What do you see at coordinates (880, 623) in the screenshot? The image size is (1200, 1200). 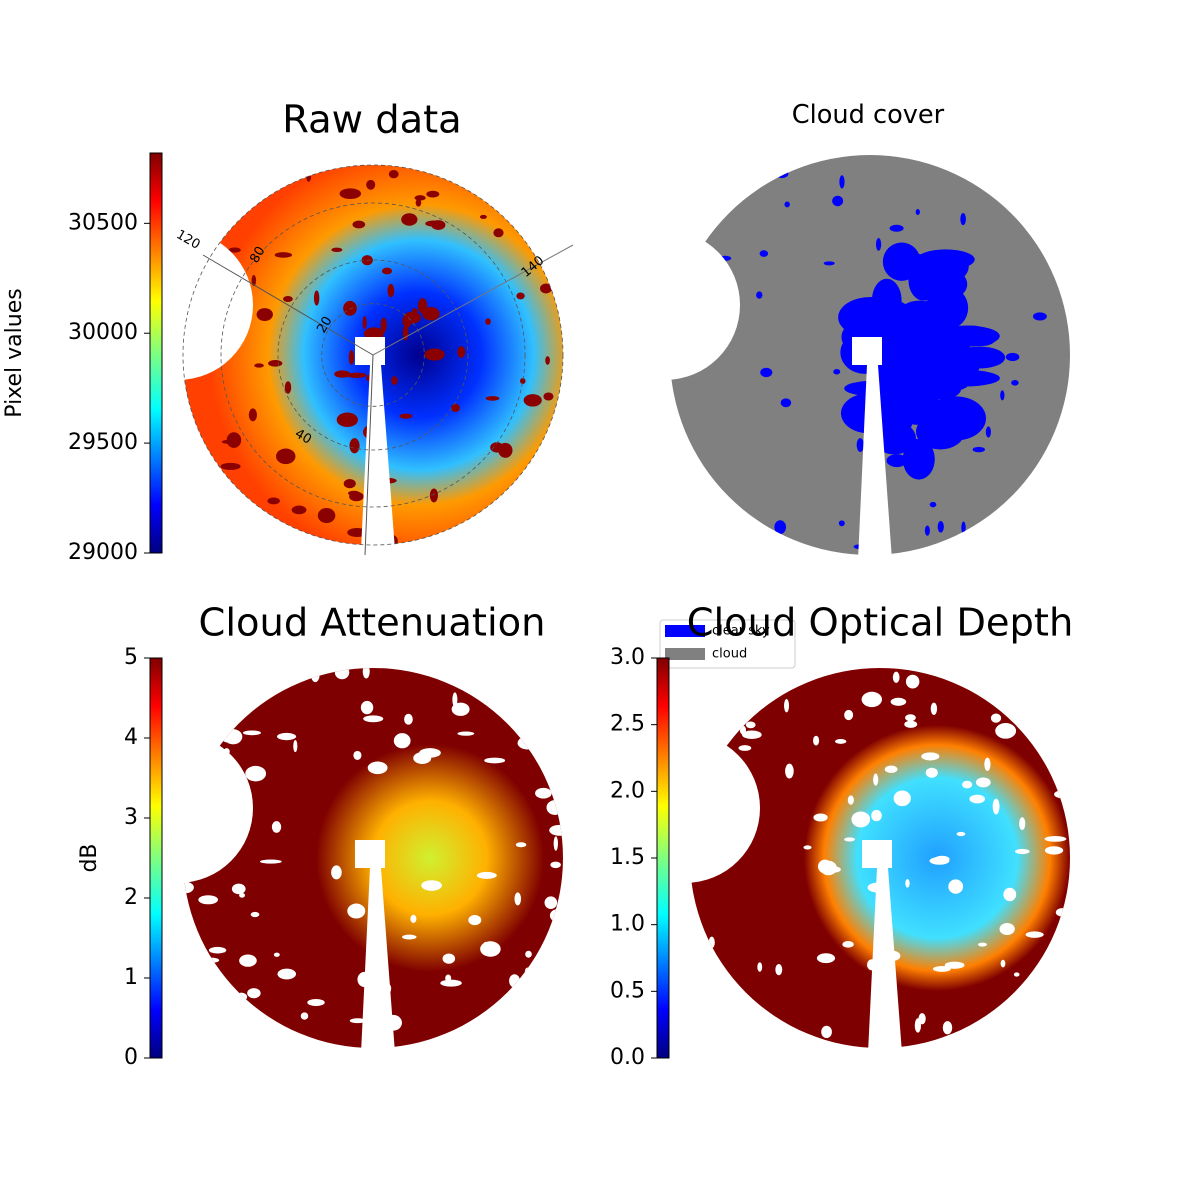 I see `panel-title: Cloud Optical Depth` at bounding box center [880, 623].